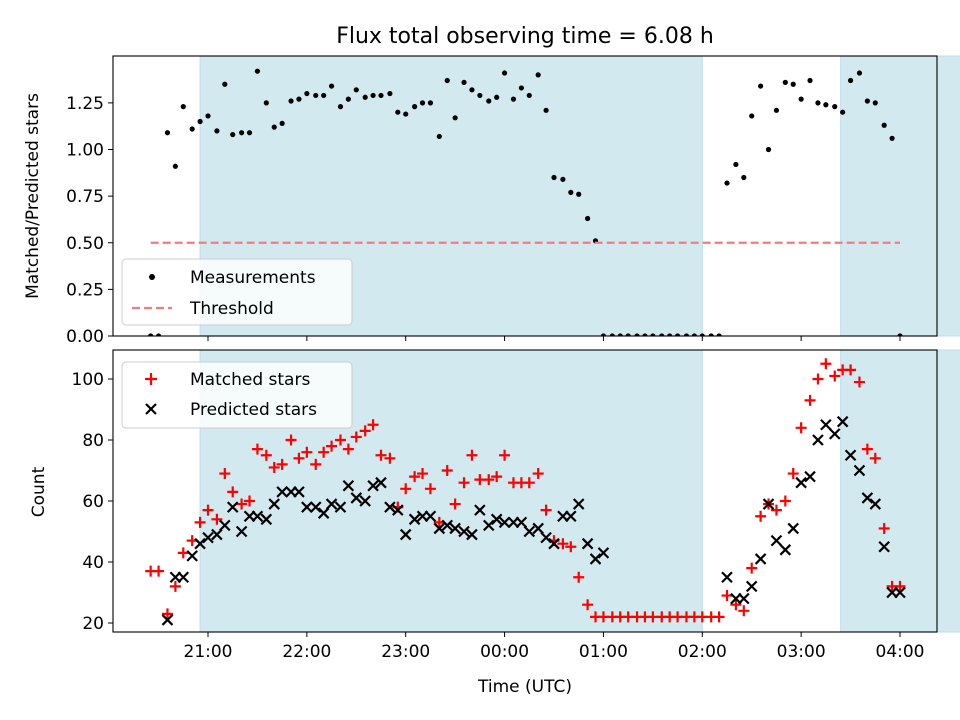 The width and height of the screenshot is (960, 720). I want to click on y-tick-label: 1.25, so click(85, 104).